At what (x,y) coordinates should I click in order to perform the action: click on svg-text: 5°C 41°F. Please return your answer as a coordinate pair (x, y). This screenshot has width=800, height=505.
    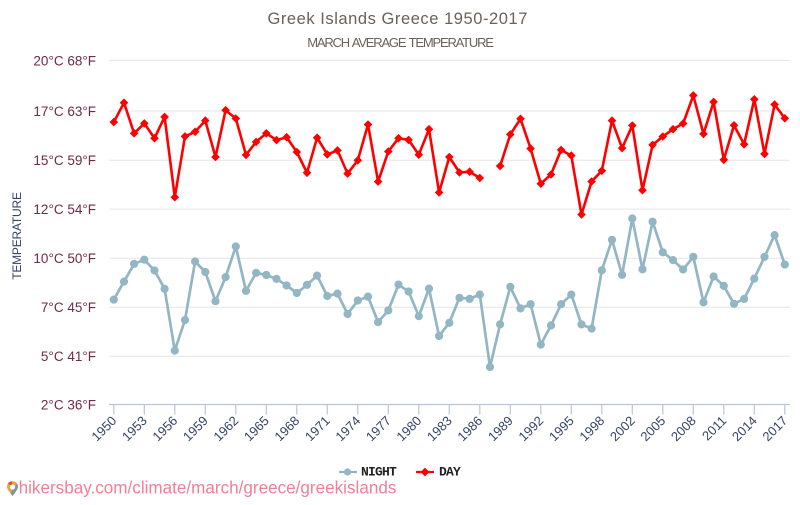
    Looking at the image, I should click on (68, 356).